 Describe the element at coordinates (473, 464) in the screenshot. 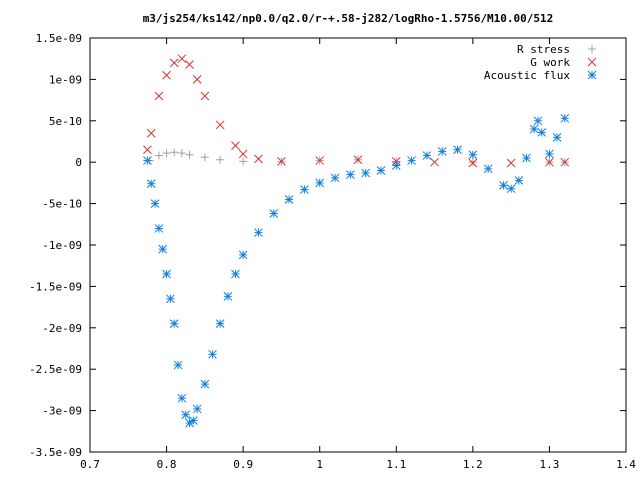

I see `x-tick-label: 1.2` at that location.